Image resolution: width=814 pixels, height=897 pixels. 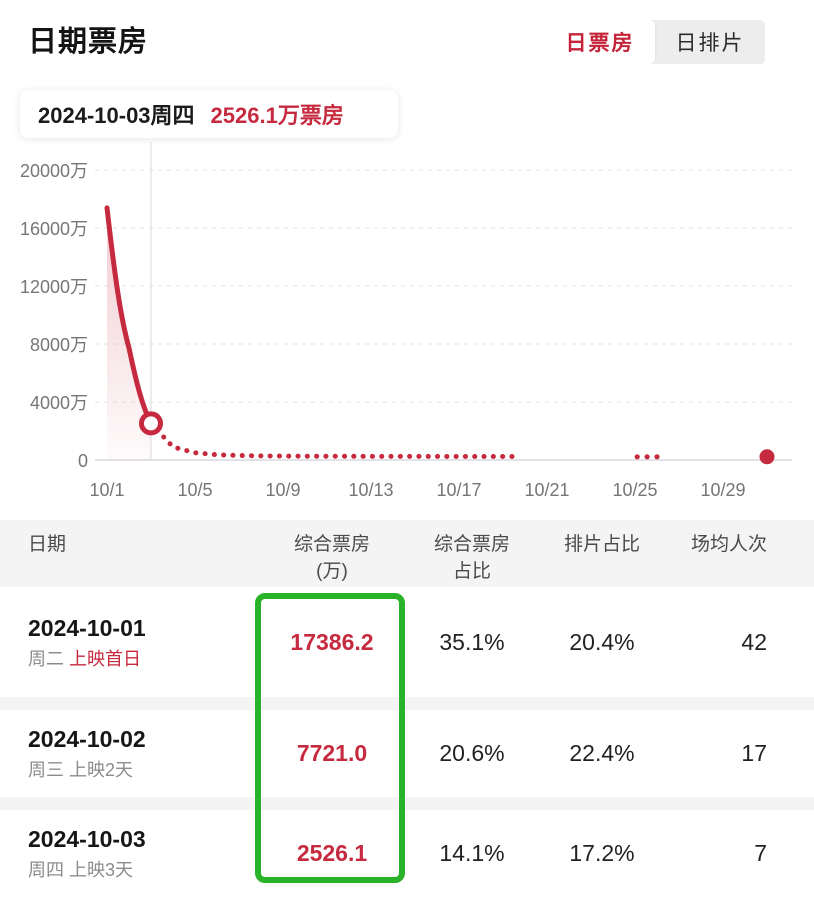 I want to click on x-axis-tick-label: 10/9, so click(x=282, y=490).